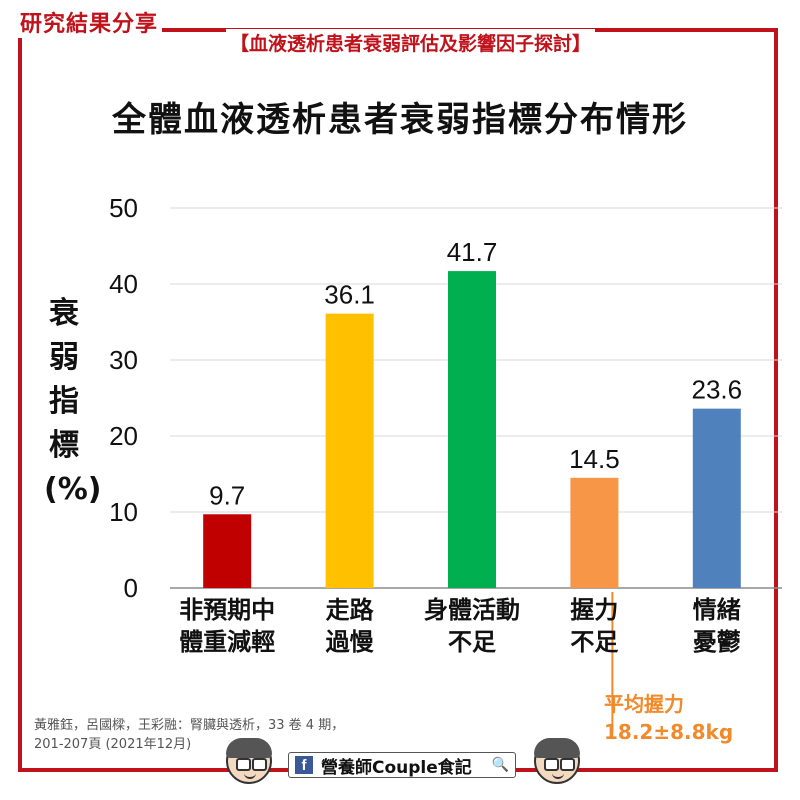 Image resolution: width=800 pixels, height=800 pixels. What do you see at coordinates (472, 252) in the screenshot?
I see `data-label: 41.7` at bounding box center [472, 252].